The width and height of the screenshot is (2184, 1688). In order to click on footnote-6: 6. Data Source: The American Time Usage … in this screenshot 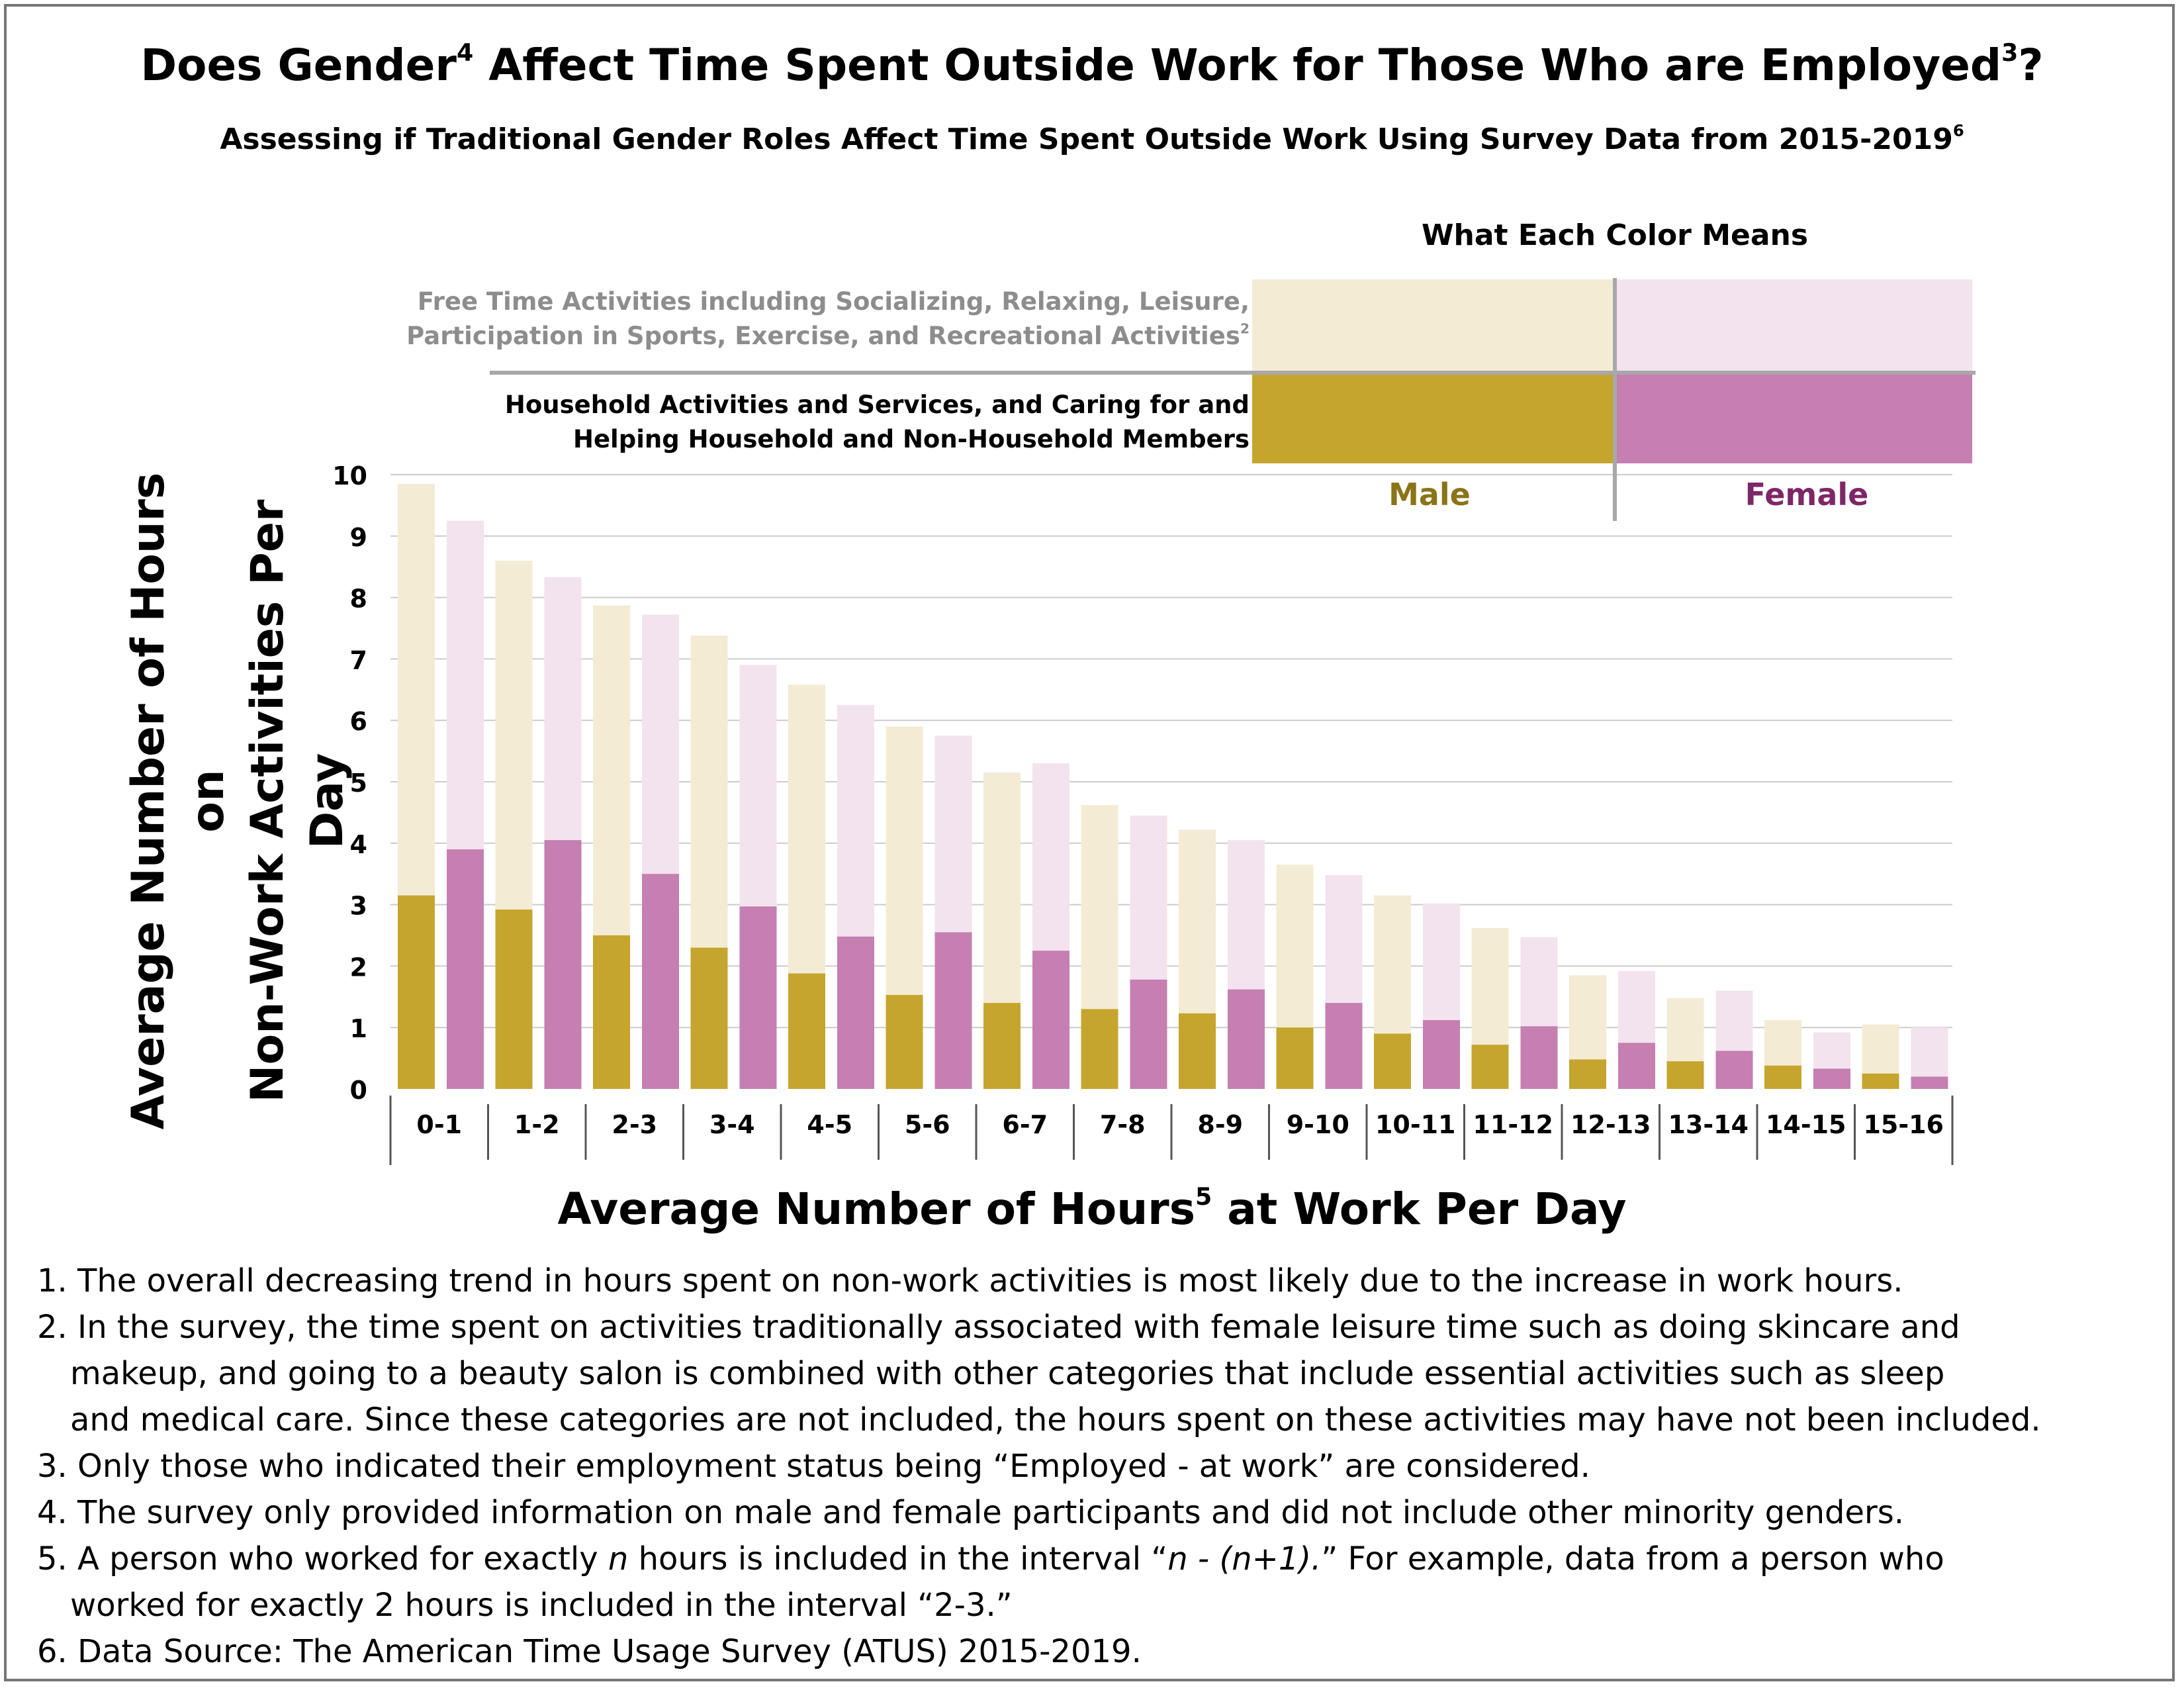, I will do `click(589, 1651)`.